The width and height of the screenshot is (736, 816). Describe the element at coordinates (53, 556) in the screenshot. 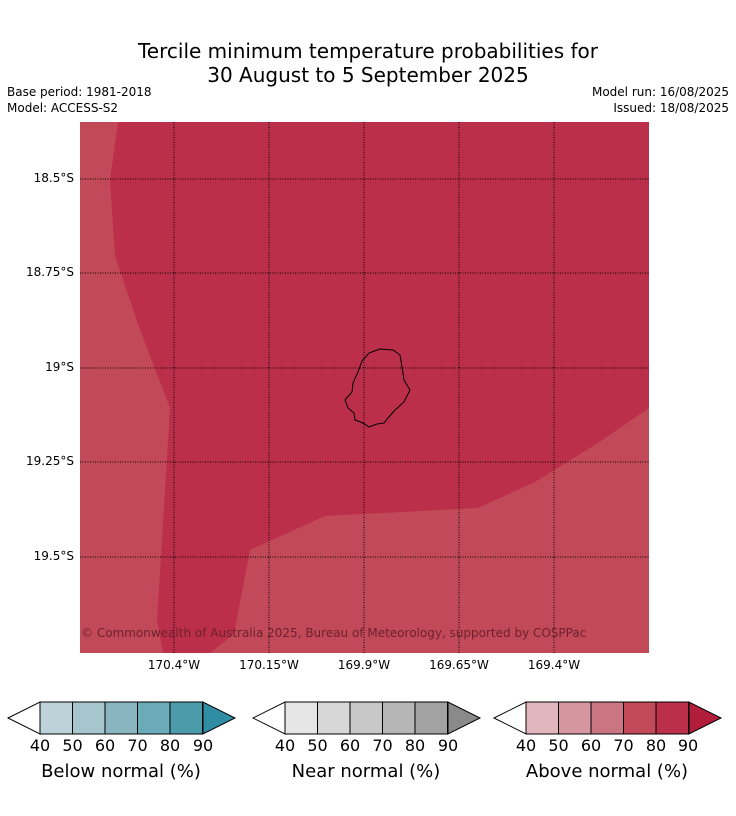

I see `lat-label: 19.5°S` at that location.